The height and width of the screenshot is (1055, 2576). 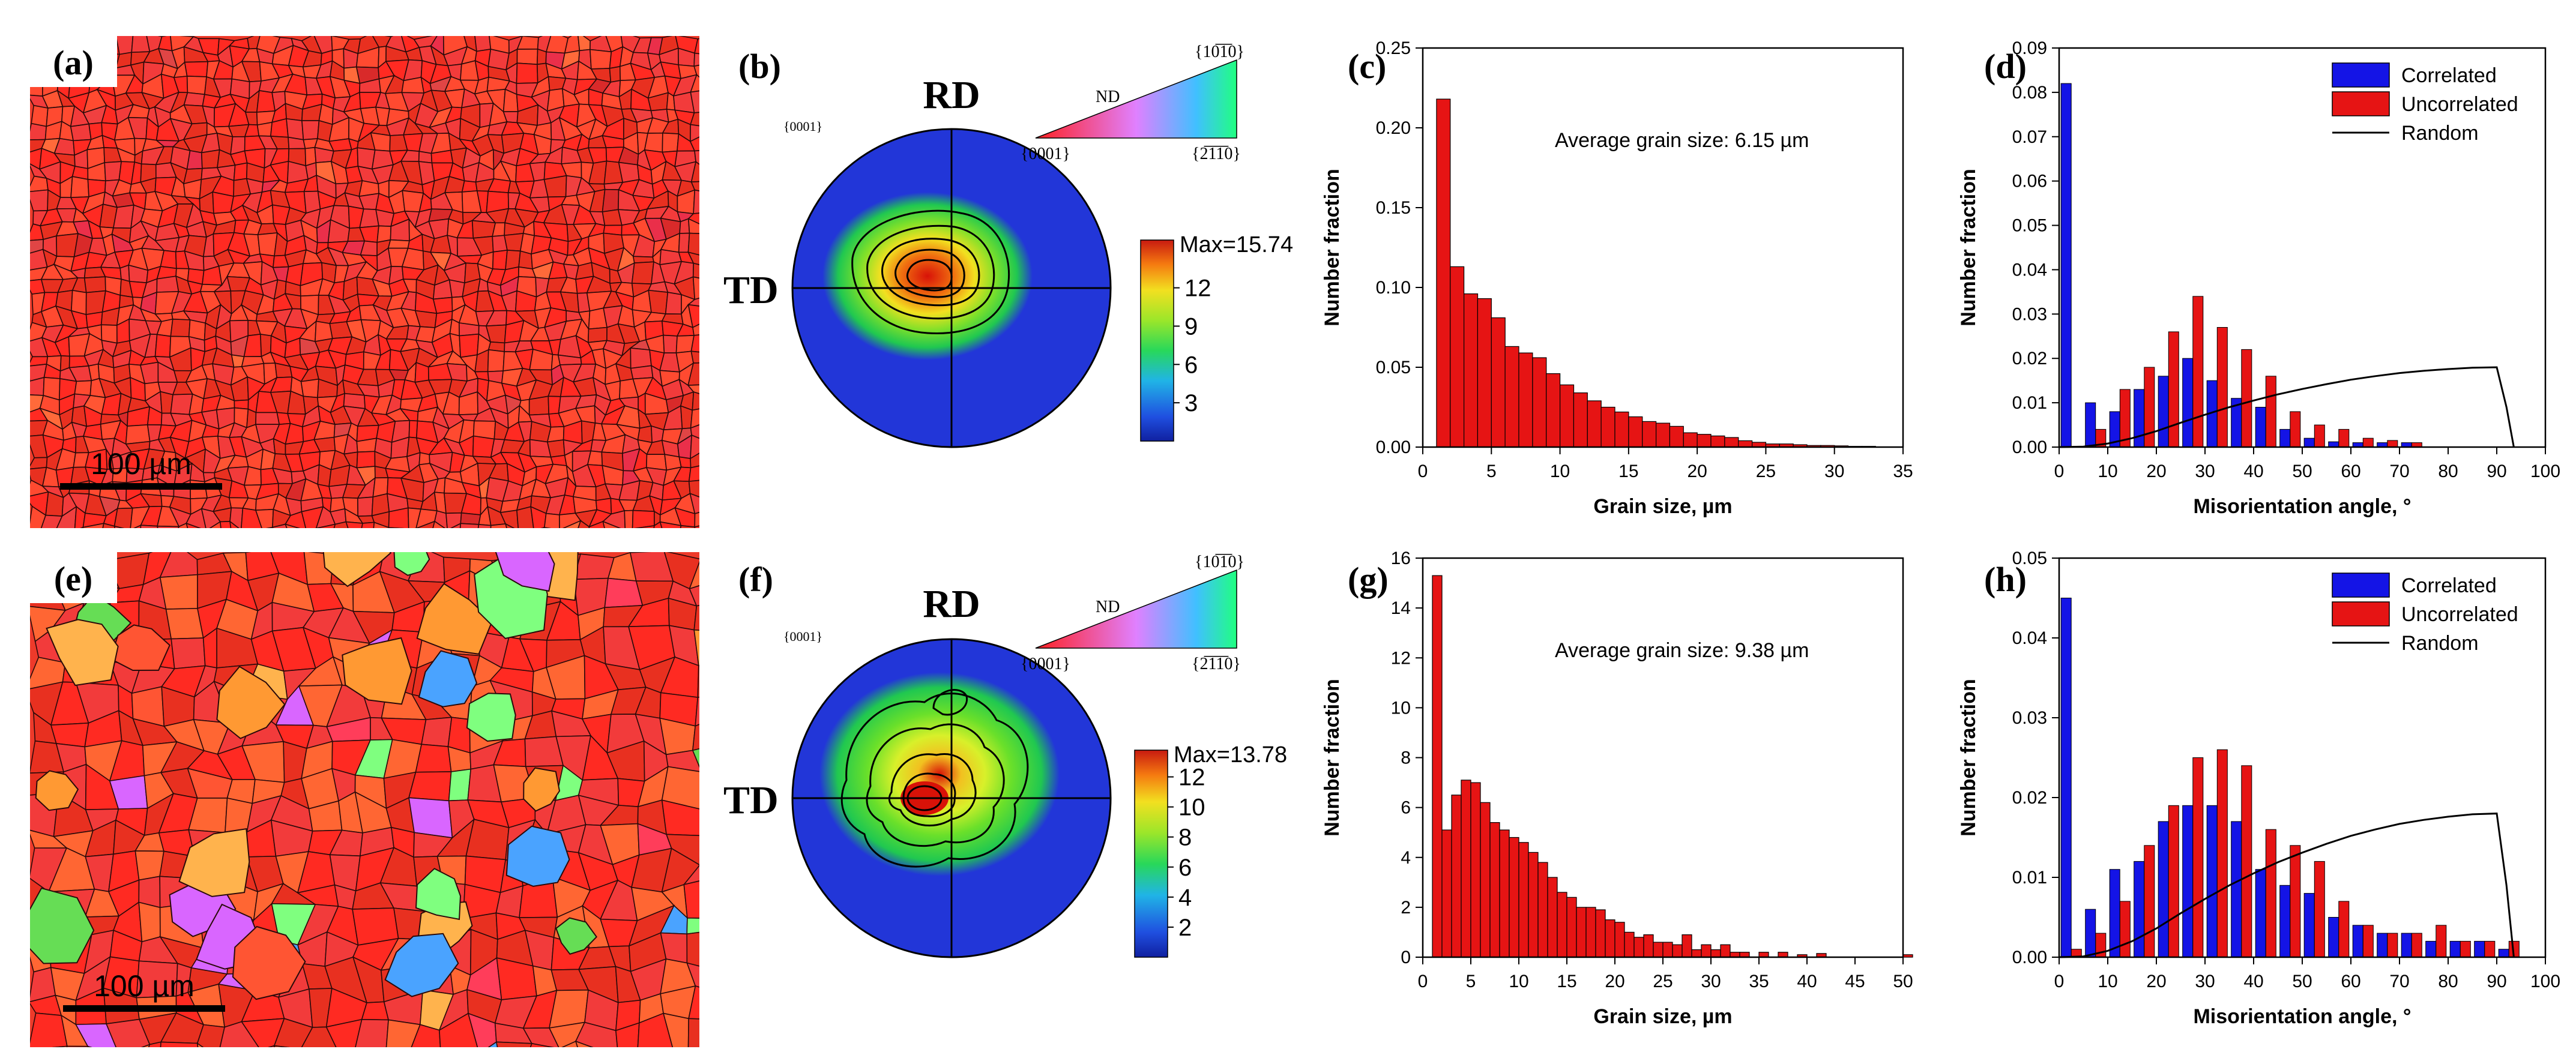 I want to click on ipf-top-f: {10̅1̅0}, so click(x=1219, y=562).